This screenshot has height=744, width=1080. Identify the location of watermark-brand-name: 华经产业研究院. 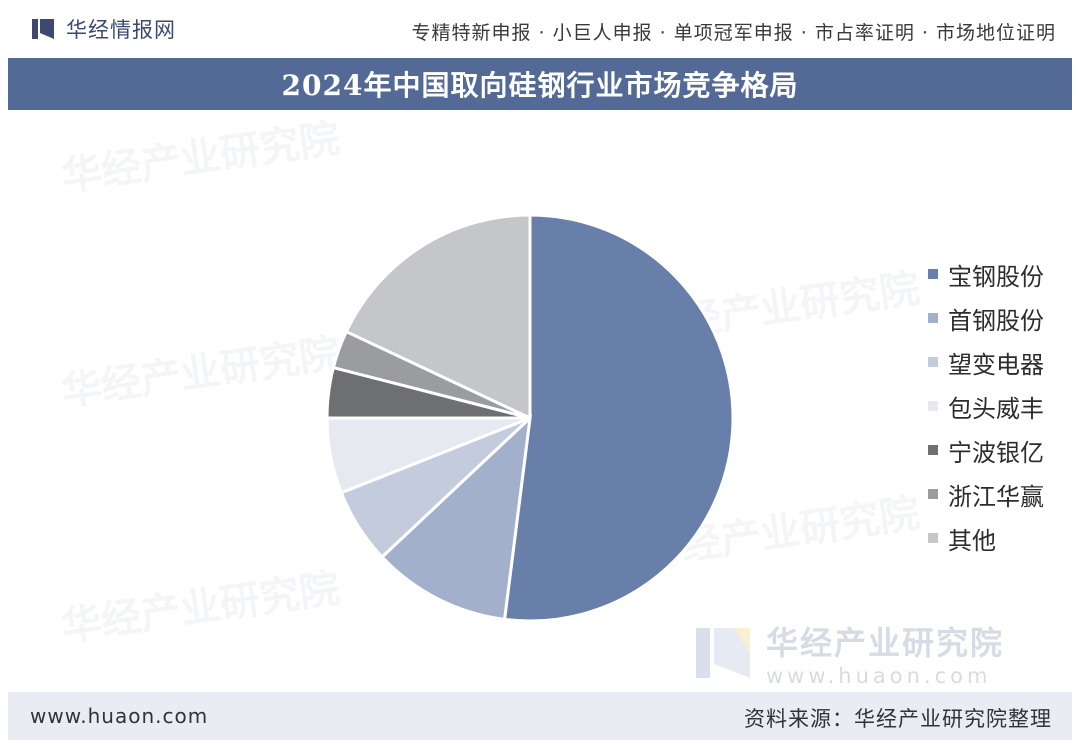
(885, 643).